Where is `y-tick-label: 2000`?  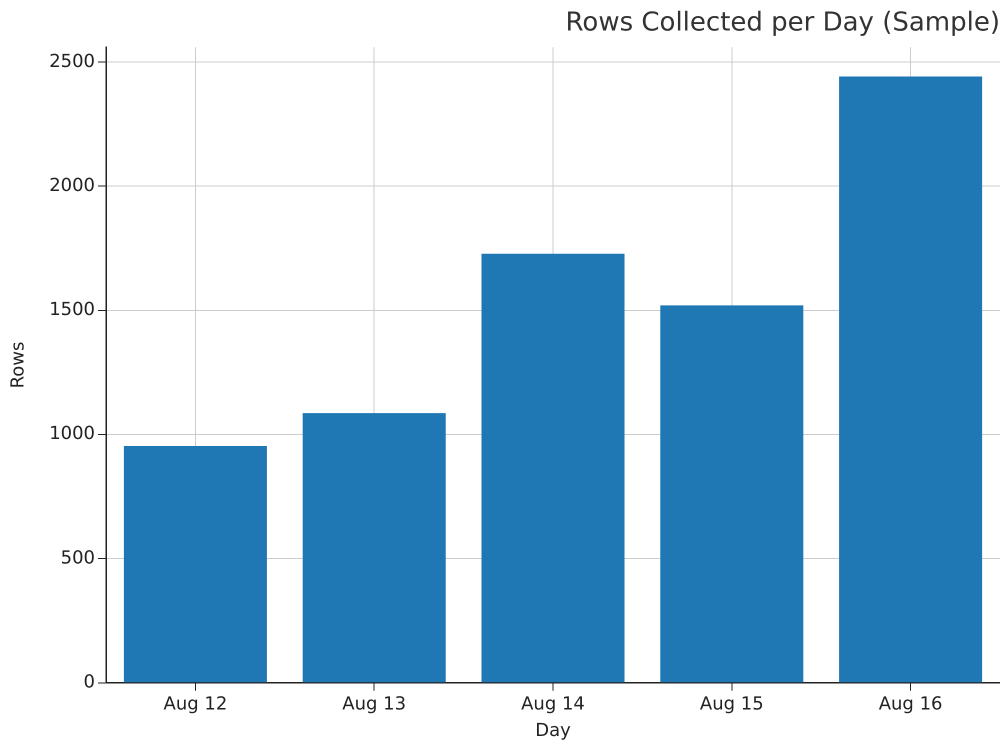
y-tick-label: 2000 is located at coordinates (72, 185).